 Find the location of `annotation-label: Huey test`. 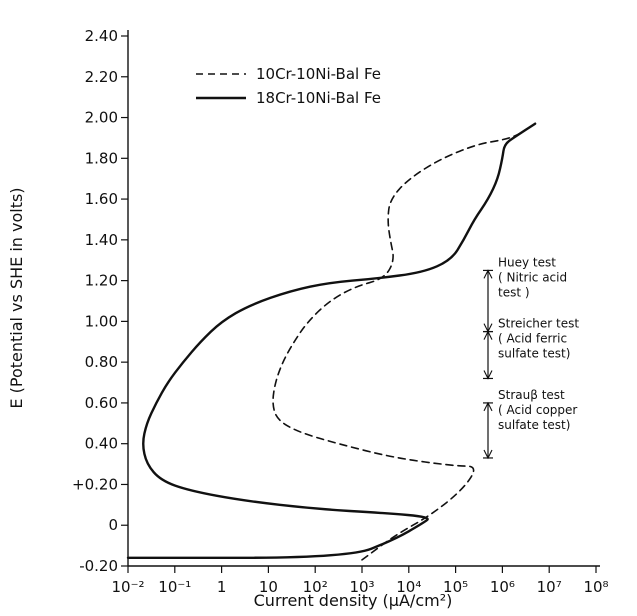

annotation-label: Huey test is located at coordinates (527, 262).